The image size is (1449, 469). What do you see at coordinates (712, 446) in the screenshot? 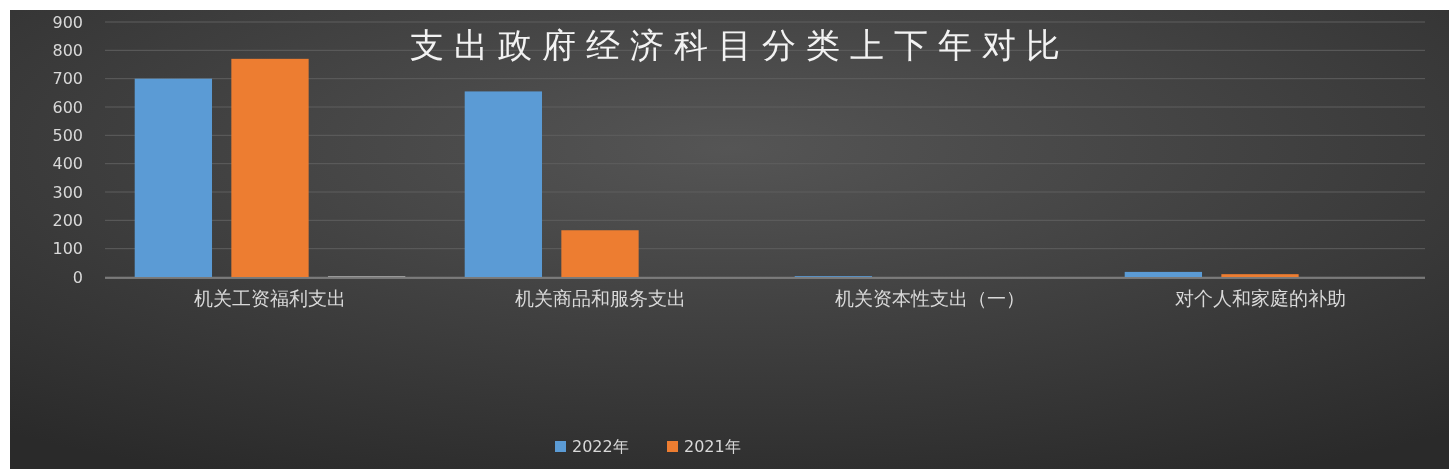
I see `legend-label: 2021年` at bounding box center [712, 446].